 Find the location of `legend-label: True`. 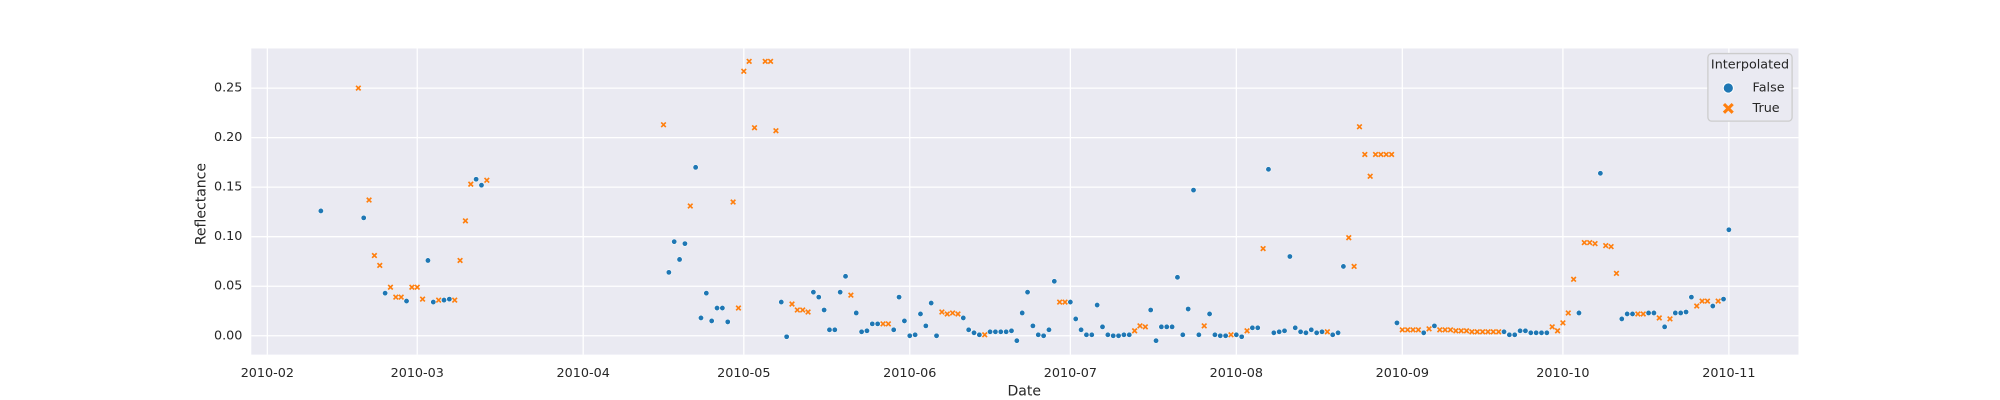

legend-label: True is located at coordinates (1766, 108).